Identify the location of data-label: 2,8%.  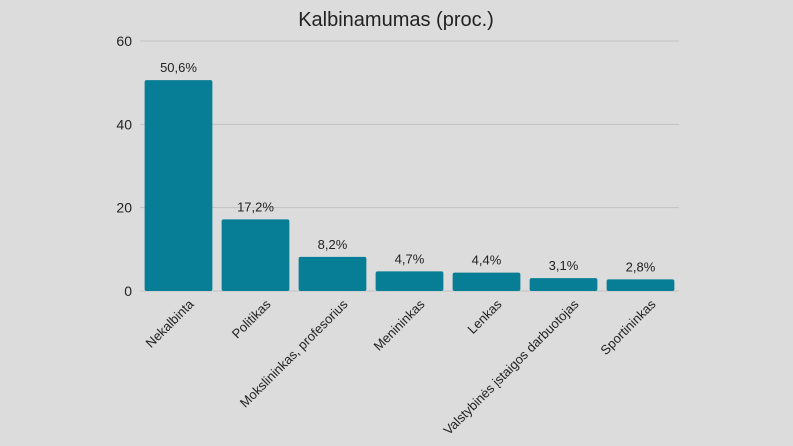
(641, 266).